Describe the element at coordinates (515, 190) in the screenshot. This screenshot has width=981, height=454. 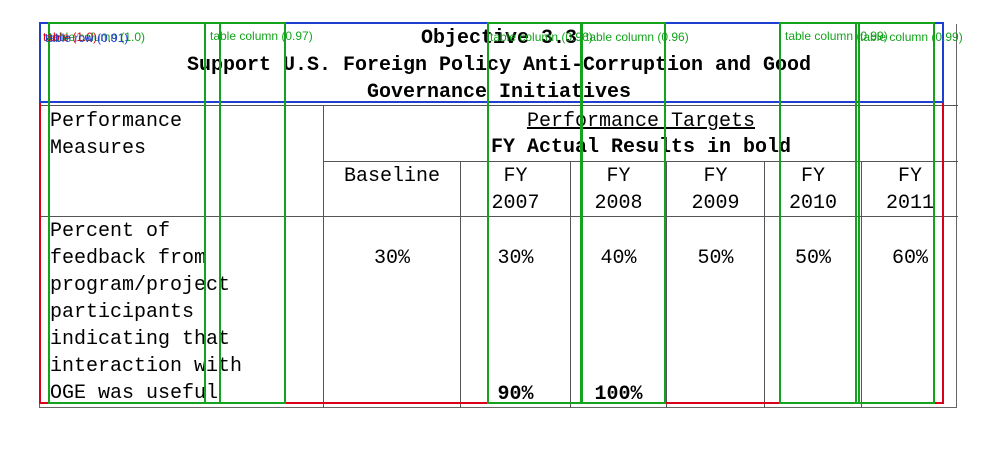
I see `column-header-fy2007: FY 2007` at that location.